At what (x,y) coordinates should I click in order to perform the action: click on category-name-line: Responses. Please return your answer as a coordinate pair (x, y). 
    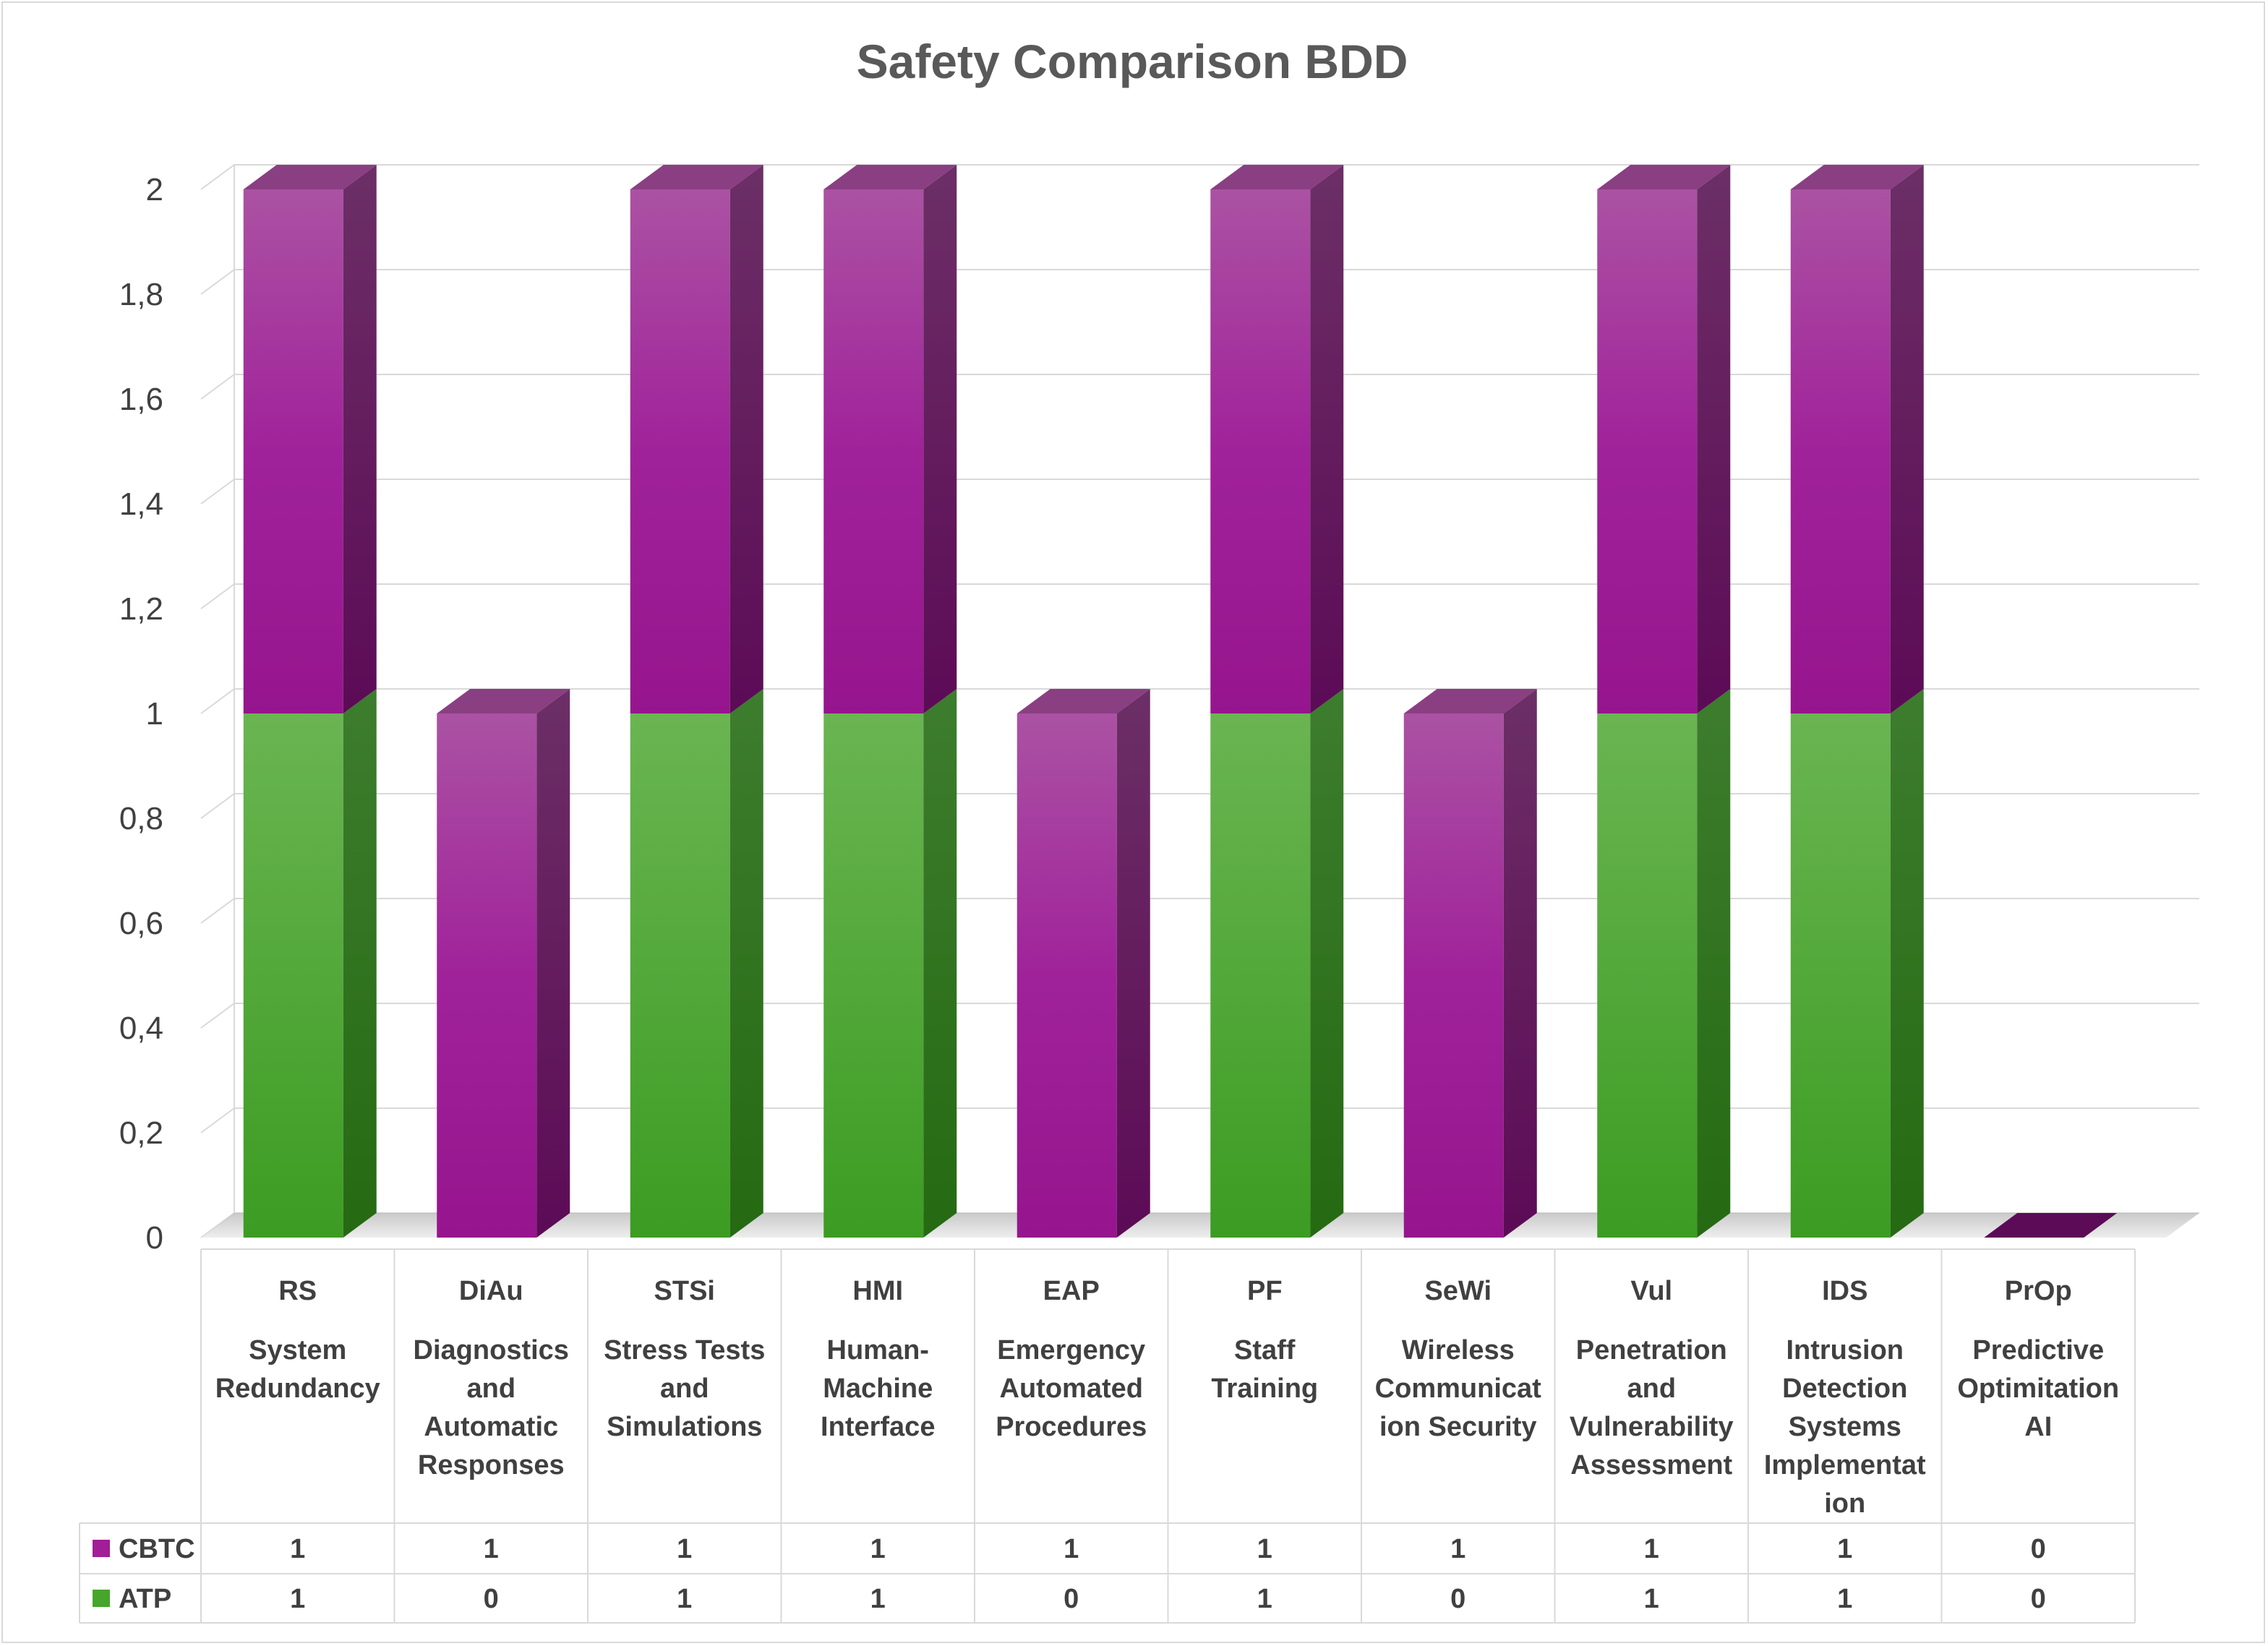
    Looking at the image, I should click on (491, 1465).